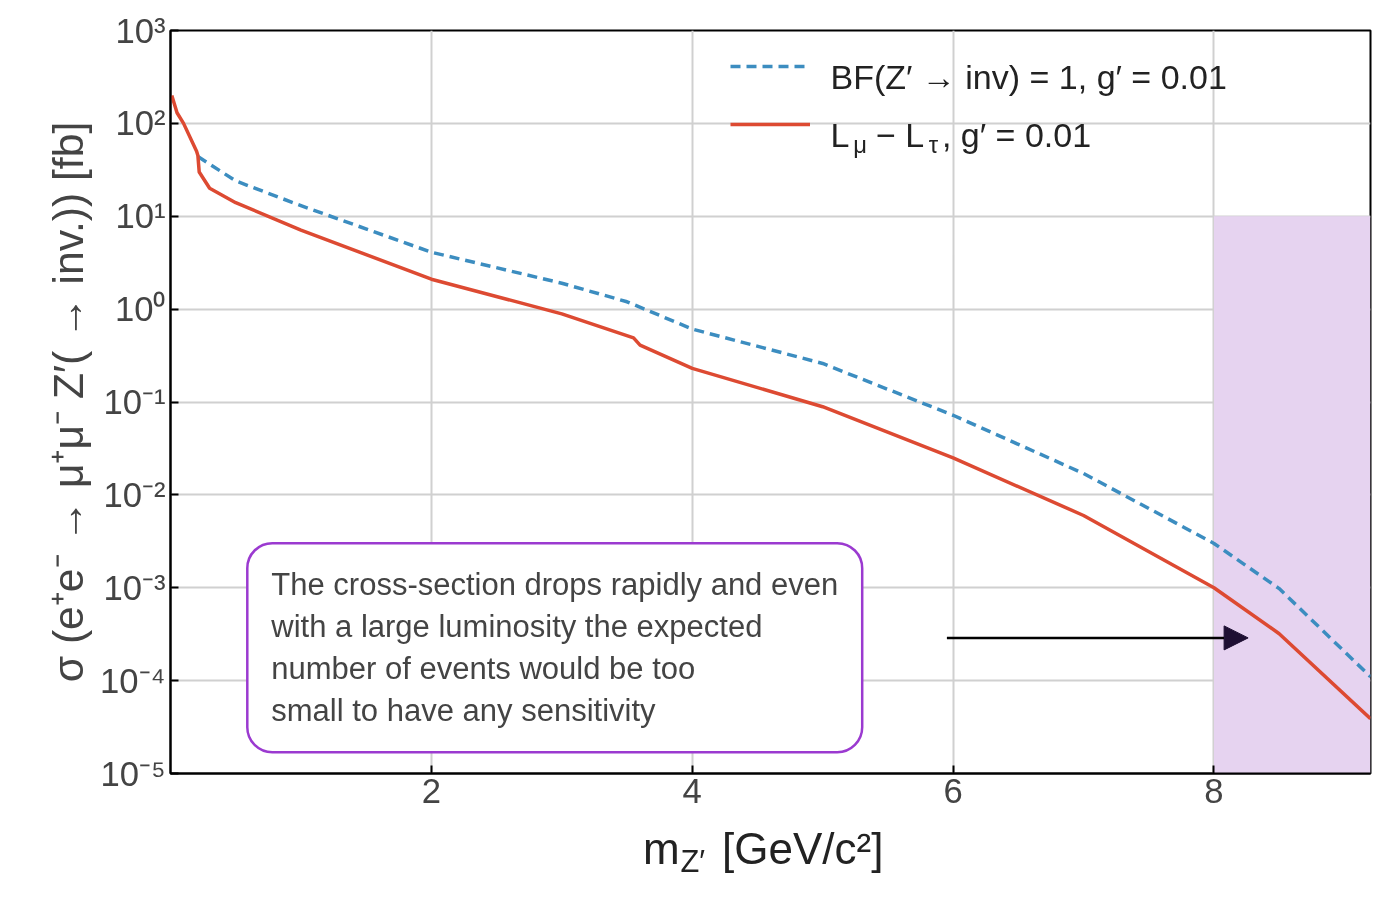 The height and width of the screenshot is (918, 1394). What do you see at coordinates (133, 680) in the screenshot?
I see `y-tick-label: 10⁻⁴` at bounding box center [133, 680].